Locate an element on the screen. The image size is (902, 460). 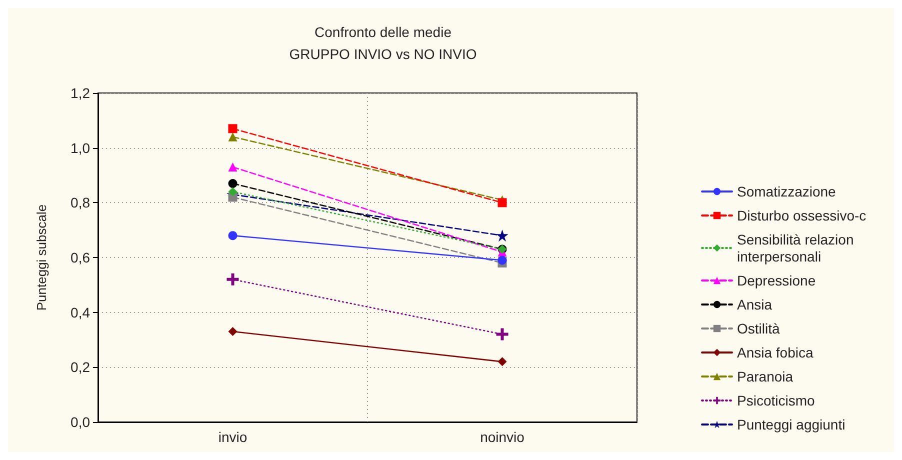
legend-label: Ansia fobica is located at coordinates (775, 352).